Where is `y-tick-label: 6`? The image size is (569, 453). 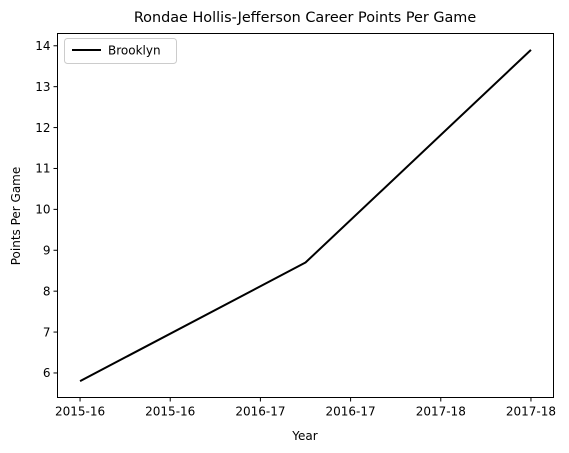 y-tick-label: 6 is located at coordinates (47, 373).